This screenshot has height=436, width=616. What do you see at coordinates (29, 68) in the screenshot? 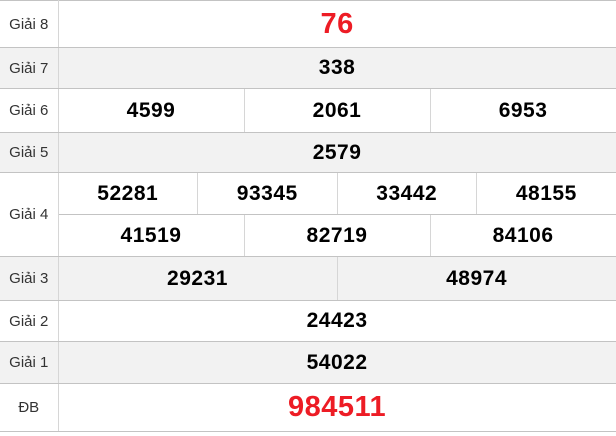
I see `prize-row-label: Giải 7` at bounding box center [29, 68].